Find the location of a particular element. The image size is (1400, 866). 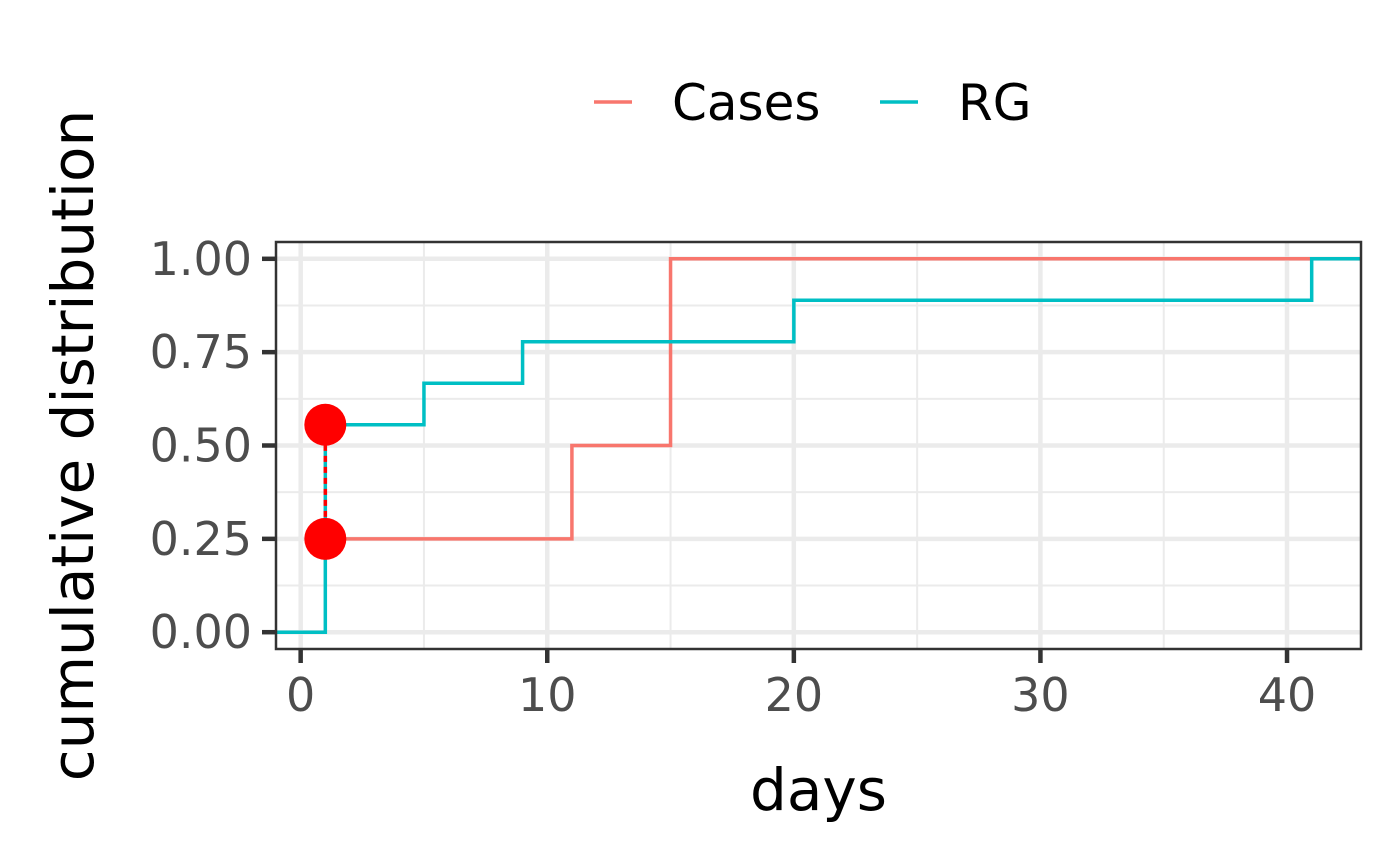

x-tick-label: 20 is located at coordinates (794, 695).